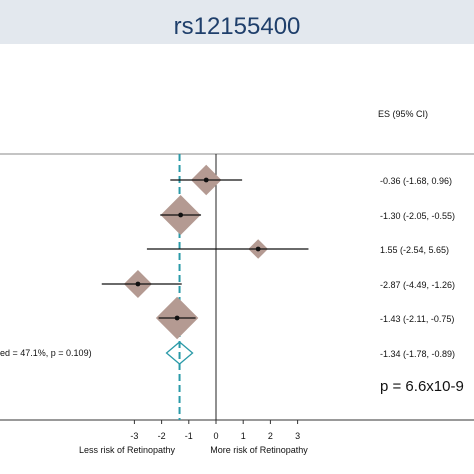  What do you see at coordinates (259, 450) in the screenshot?
I see `right-axis-label: More risk of Retinopathy` at bounding box center [259, 450].